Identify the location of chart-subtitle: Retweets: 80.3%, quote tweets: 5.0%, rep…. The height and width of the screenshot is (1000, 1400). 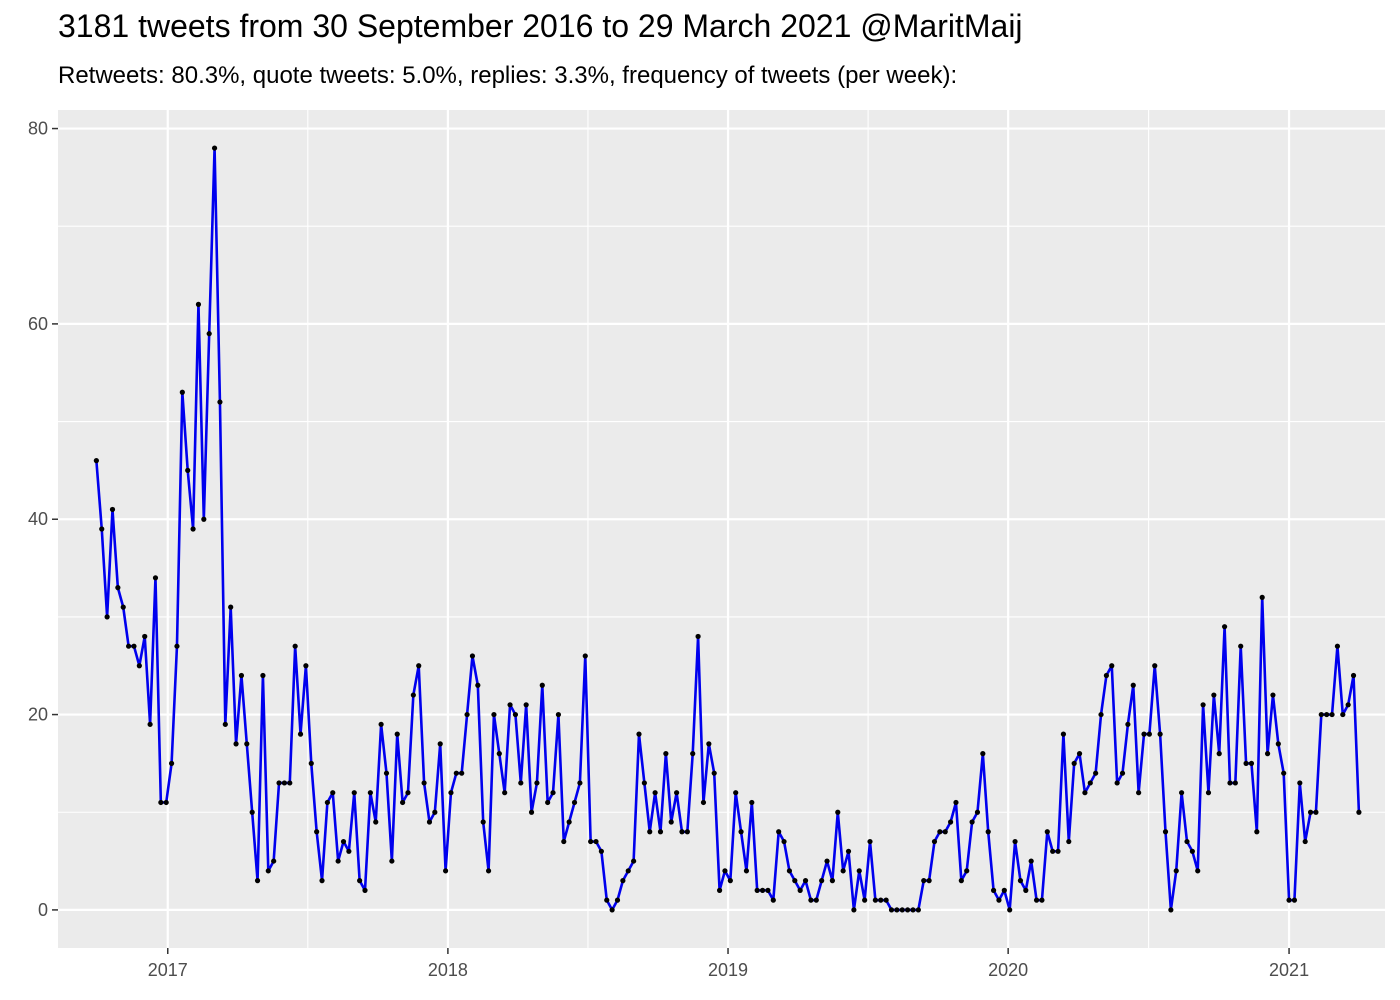
(508, 75).